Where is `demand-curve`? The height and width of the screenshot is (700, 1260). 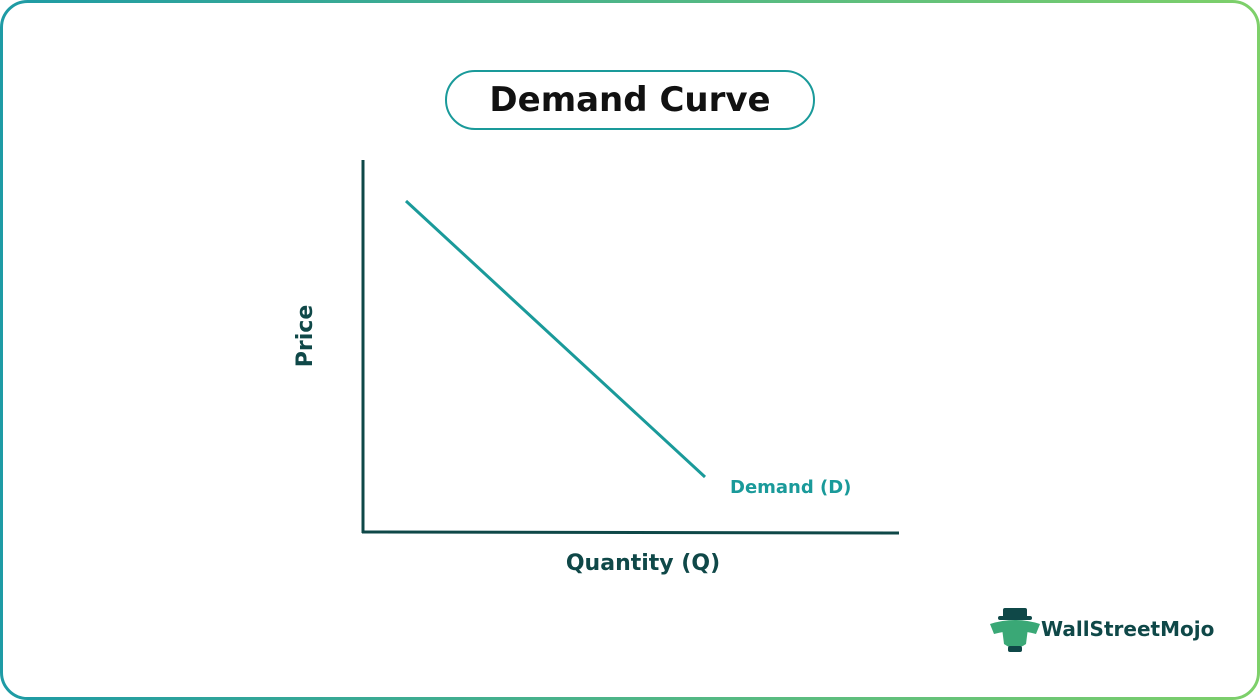 demand-curve is located at coordinates (555, 339).